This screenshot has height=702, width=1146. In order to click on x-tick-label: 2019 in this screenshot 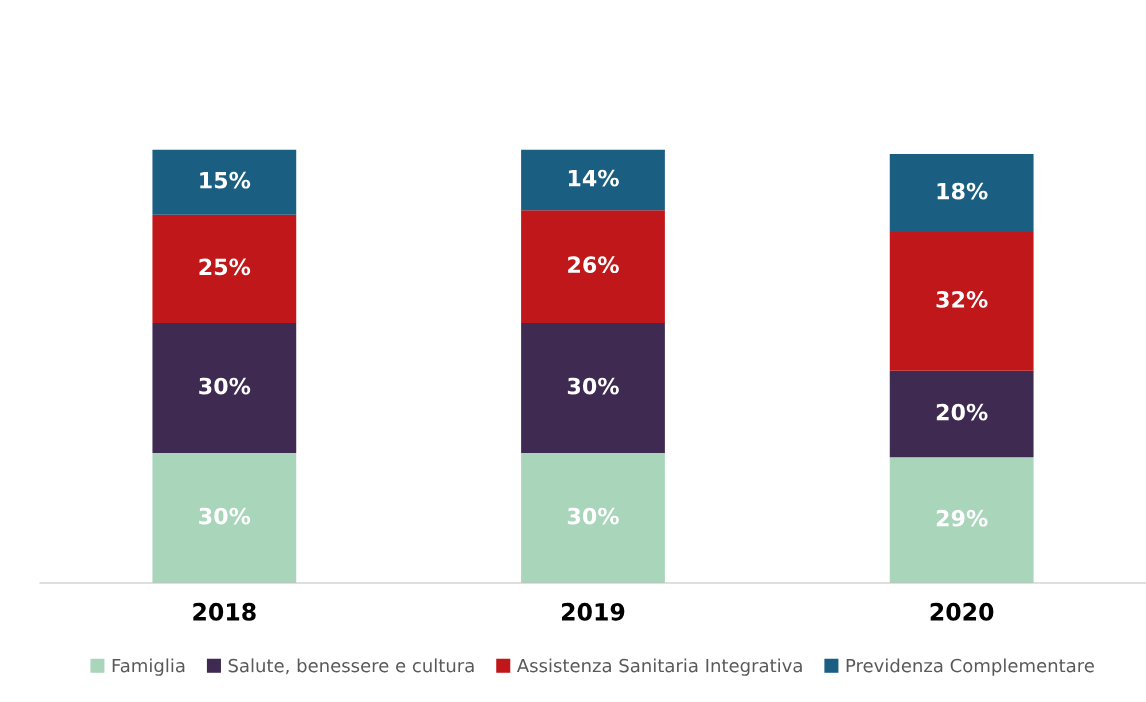, I will do `click(593, 611)`.